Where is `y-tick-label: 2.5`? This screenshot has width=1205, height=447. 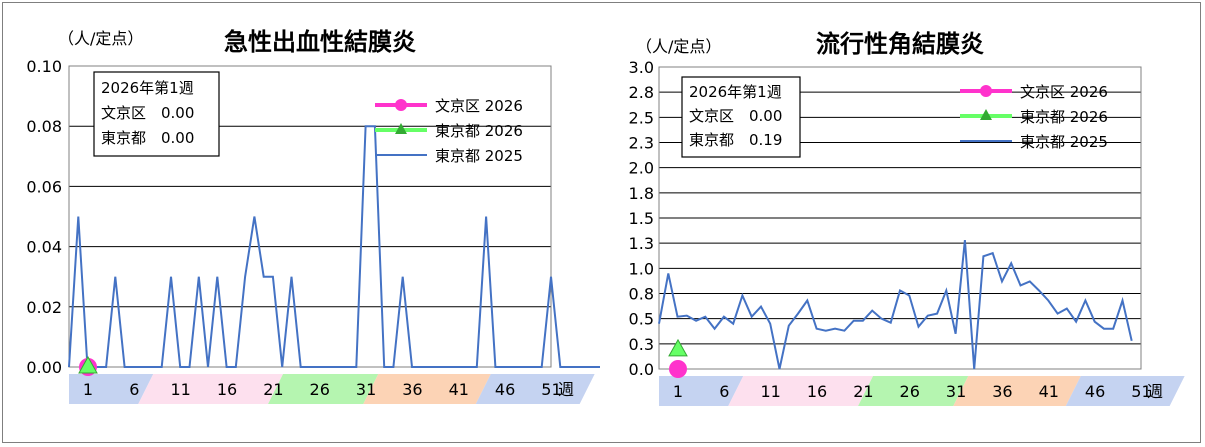
y-tick-label: 2.5 is located at coordinates (641, 117).